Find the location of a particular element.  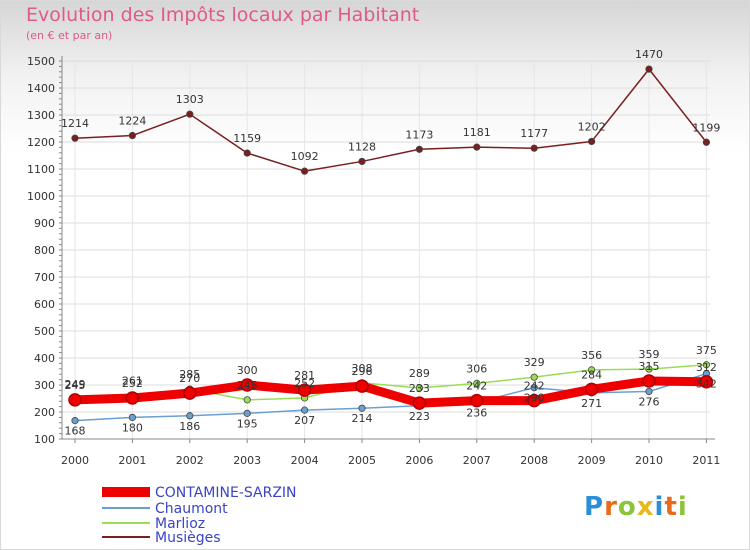

data-label: 306 is located at coordinates (476, 368).